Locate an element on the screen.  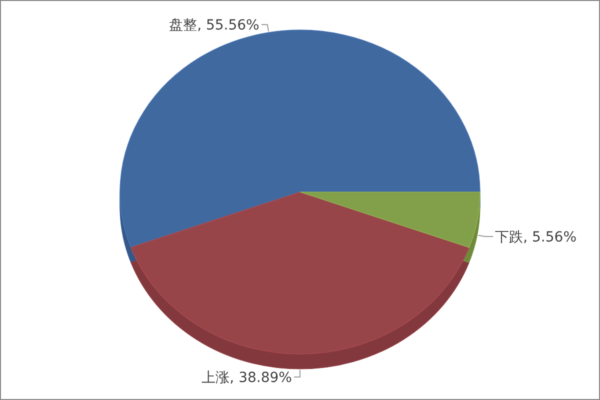
slice-label: 下跌, 5.56% is located at coordinates (536, 237).